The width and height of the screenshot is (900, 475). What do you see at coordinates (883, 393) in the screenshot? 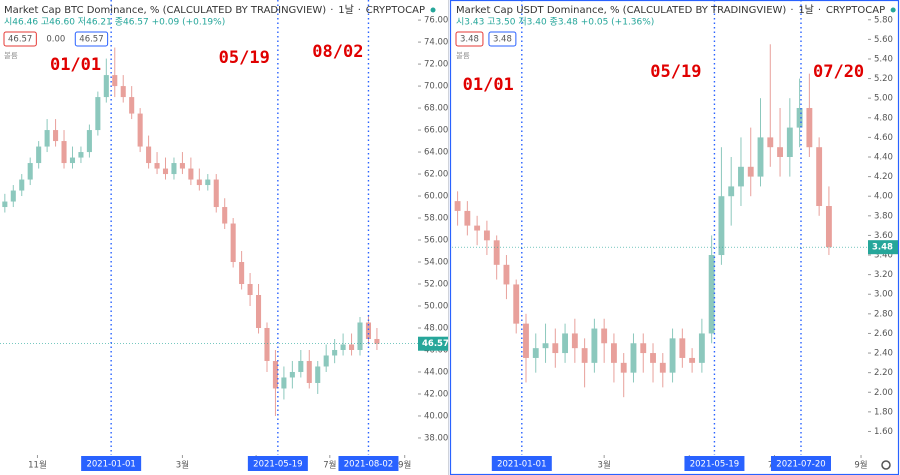
I see `y-tick-label: 2.00` at bounding box center [883, 393].